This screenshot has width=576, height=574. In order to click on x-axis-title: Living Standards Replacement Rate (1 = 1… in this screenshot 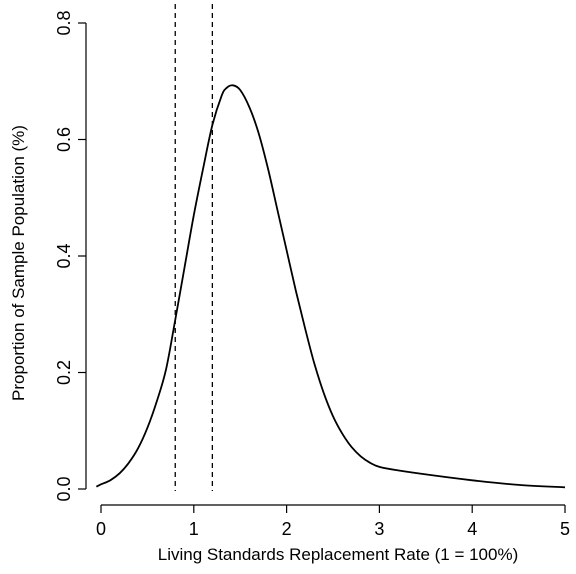, I will do `click(338, 554)`.